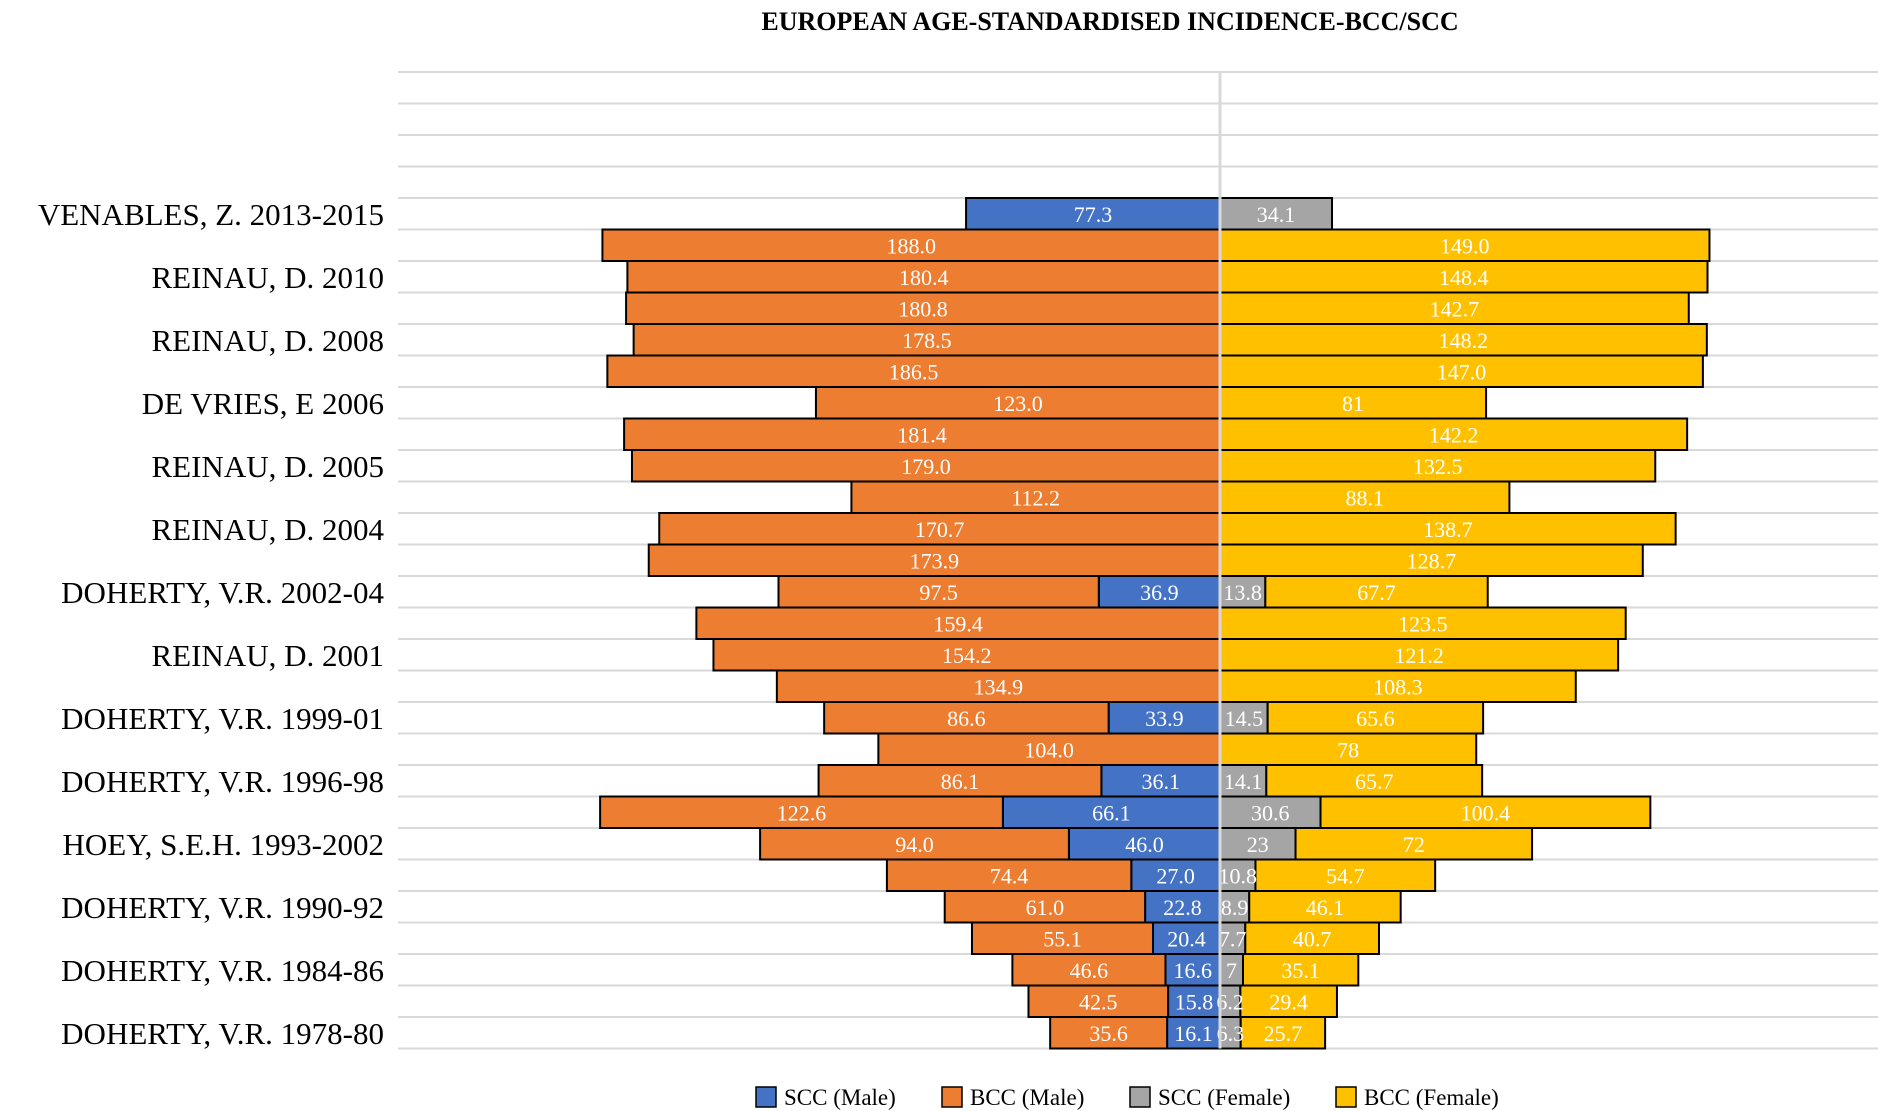  Describe the element at coordinates (1182, 907) in the screenshot. I see `data-label-scc-male: 22.8` at that location.